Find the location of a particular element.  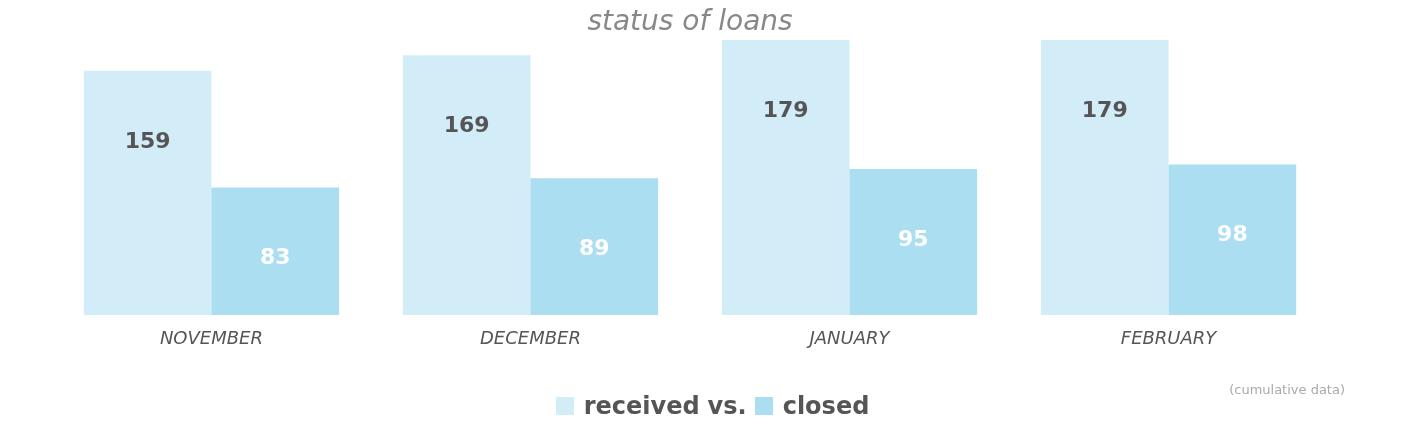

data-label: 89 is located at coordinates (594, 248).